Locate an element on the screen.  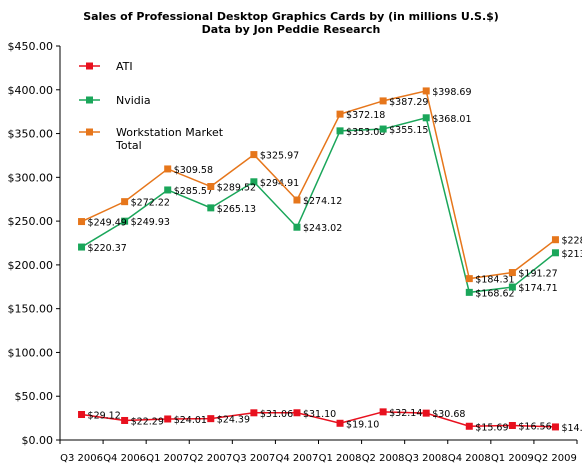
data-label: $32.14 is located at coordinates (405, 413).